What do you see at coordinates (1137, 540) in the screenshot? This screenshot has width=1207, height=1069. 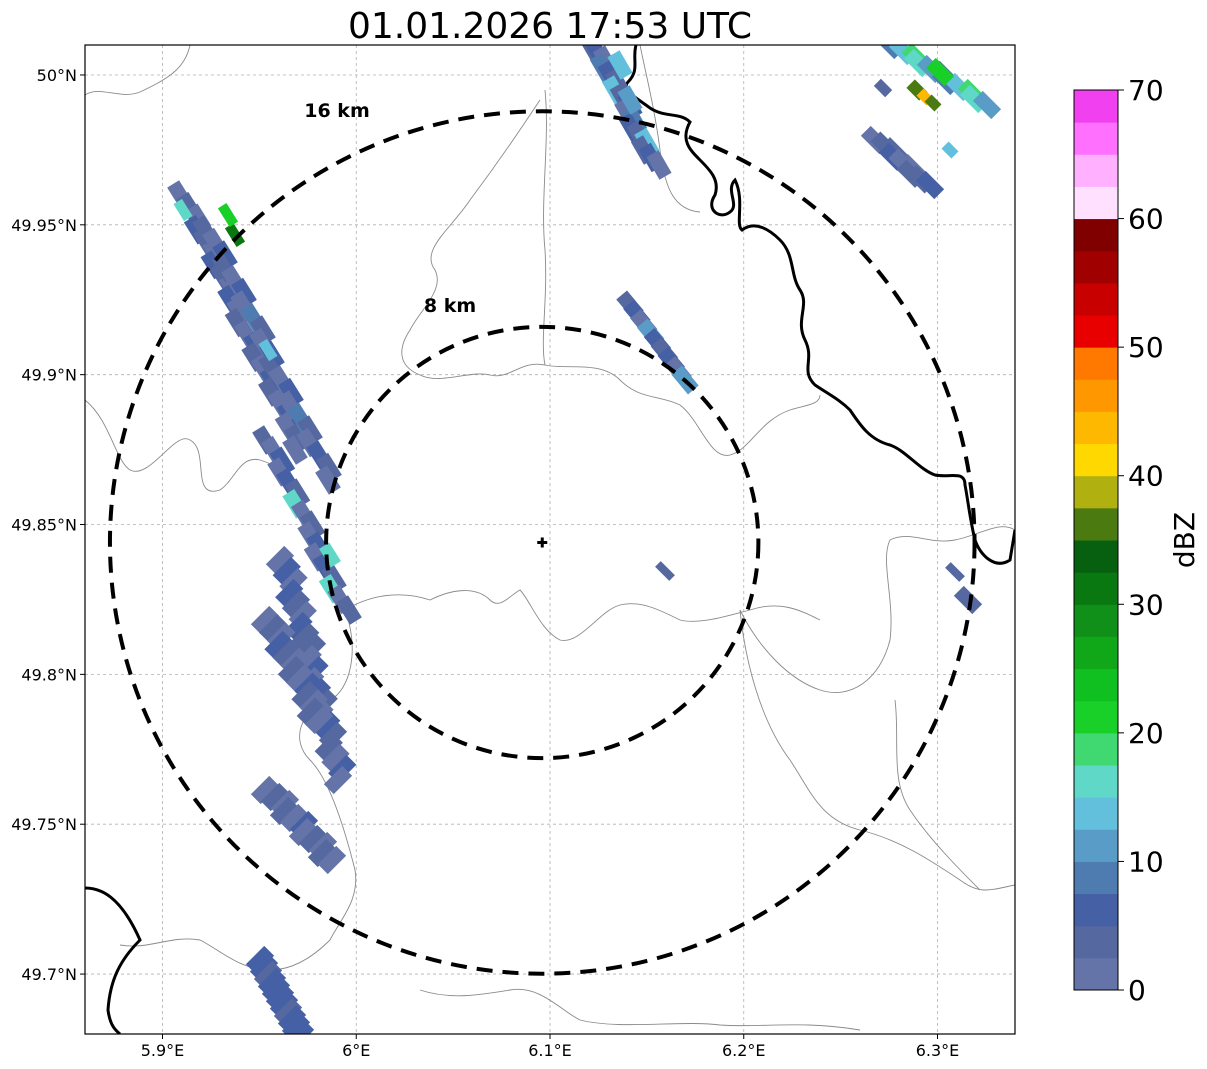 I see `colorbar: 0 10 20 30 40 50 60 70 dBZ` at bounding box center [1137, 540].